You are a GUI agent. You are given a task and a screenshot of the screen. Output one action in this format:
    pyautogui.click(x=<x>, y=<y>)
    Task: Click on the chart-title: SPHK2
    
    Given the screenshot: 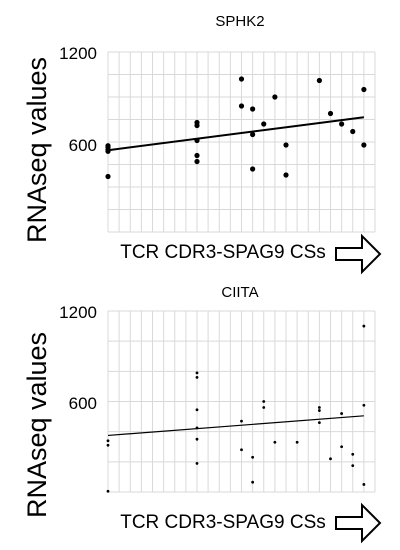 What is the action you would take?
    pyautogui.click(x=239, y=21)
    